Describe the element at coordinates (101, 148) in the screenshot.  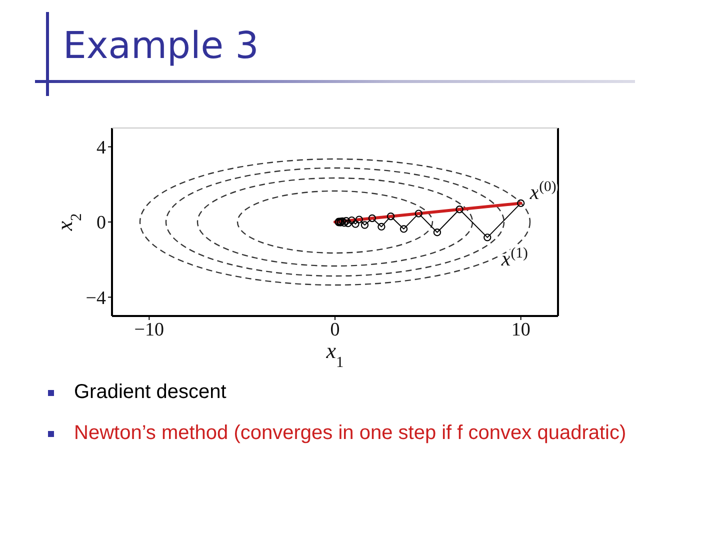
I see `y-tick-label: 4` at that location.